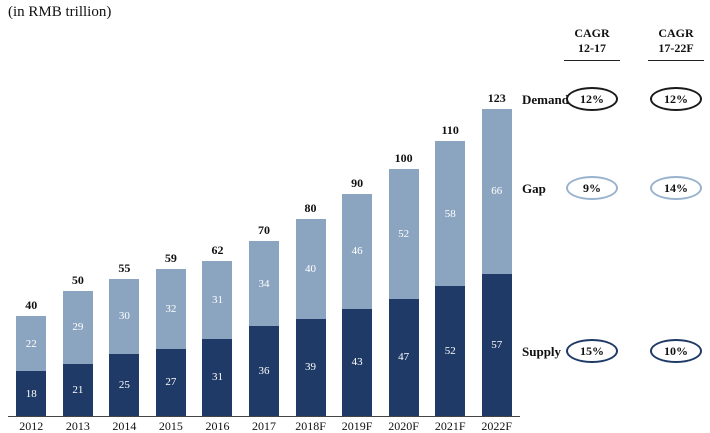  I want to click on bar-column: 55 30 25, so click(124, 248).